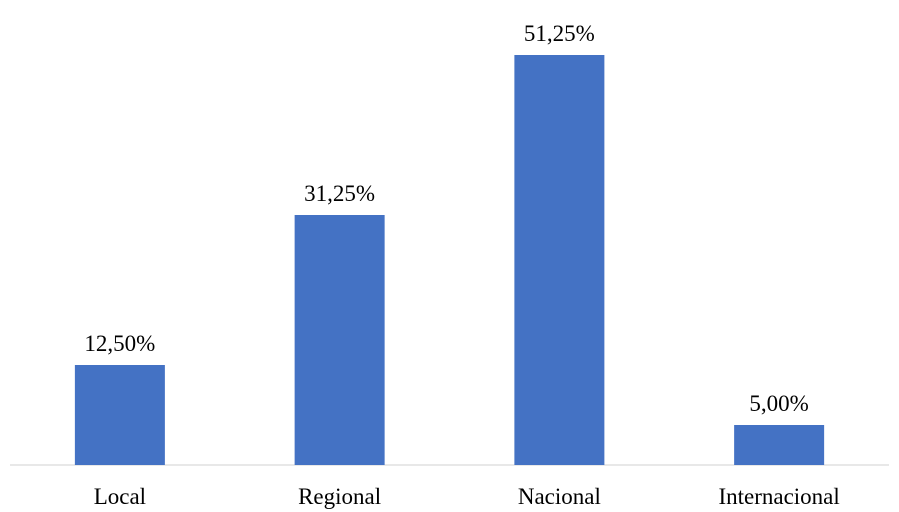 This screenshot has width=899, height=512. What do you see at coordinates (119, 343) in the screenshot?
I see `data-label-local: 12,50%` at bounding box center [119, 343].